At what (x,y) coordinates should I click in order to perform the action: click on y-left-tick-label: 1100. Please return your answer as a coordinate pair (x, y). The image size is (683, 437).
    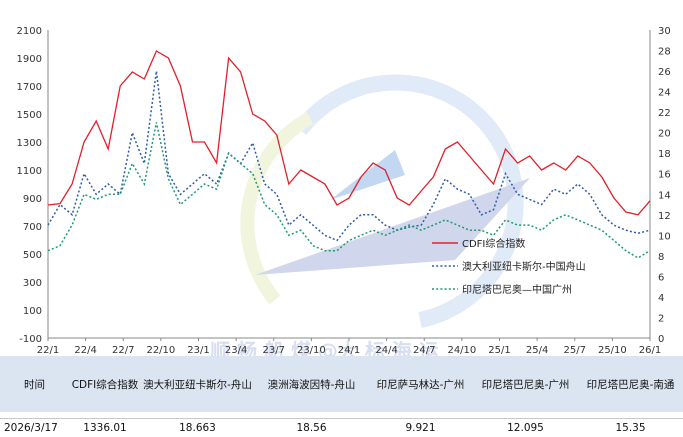
    Looking at the image, I should click on (29, 171).